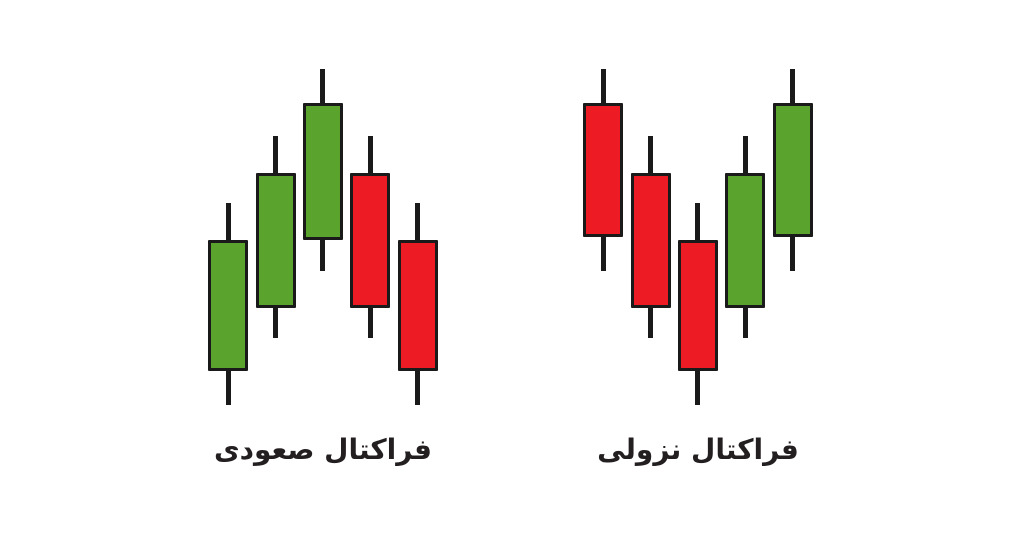 The image size is (1024, 536). I want to click on bearish-fractal-label: فراکتال نزولی, so click(698, 449).